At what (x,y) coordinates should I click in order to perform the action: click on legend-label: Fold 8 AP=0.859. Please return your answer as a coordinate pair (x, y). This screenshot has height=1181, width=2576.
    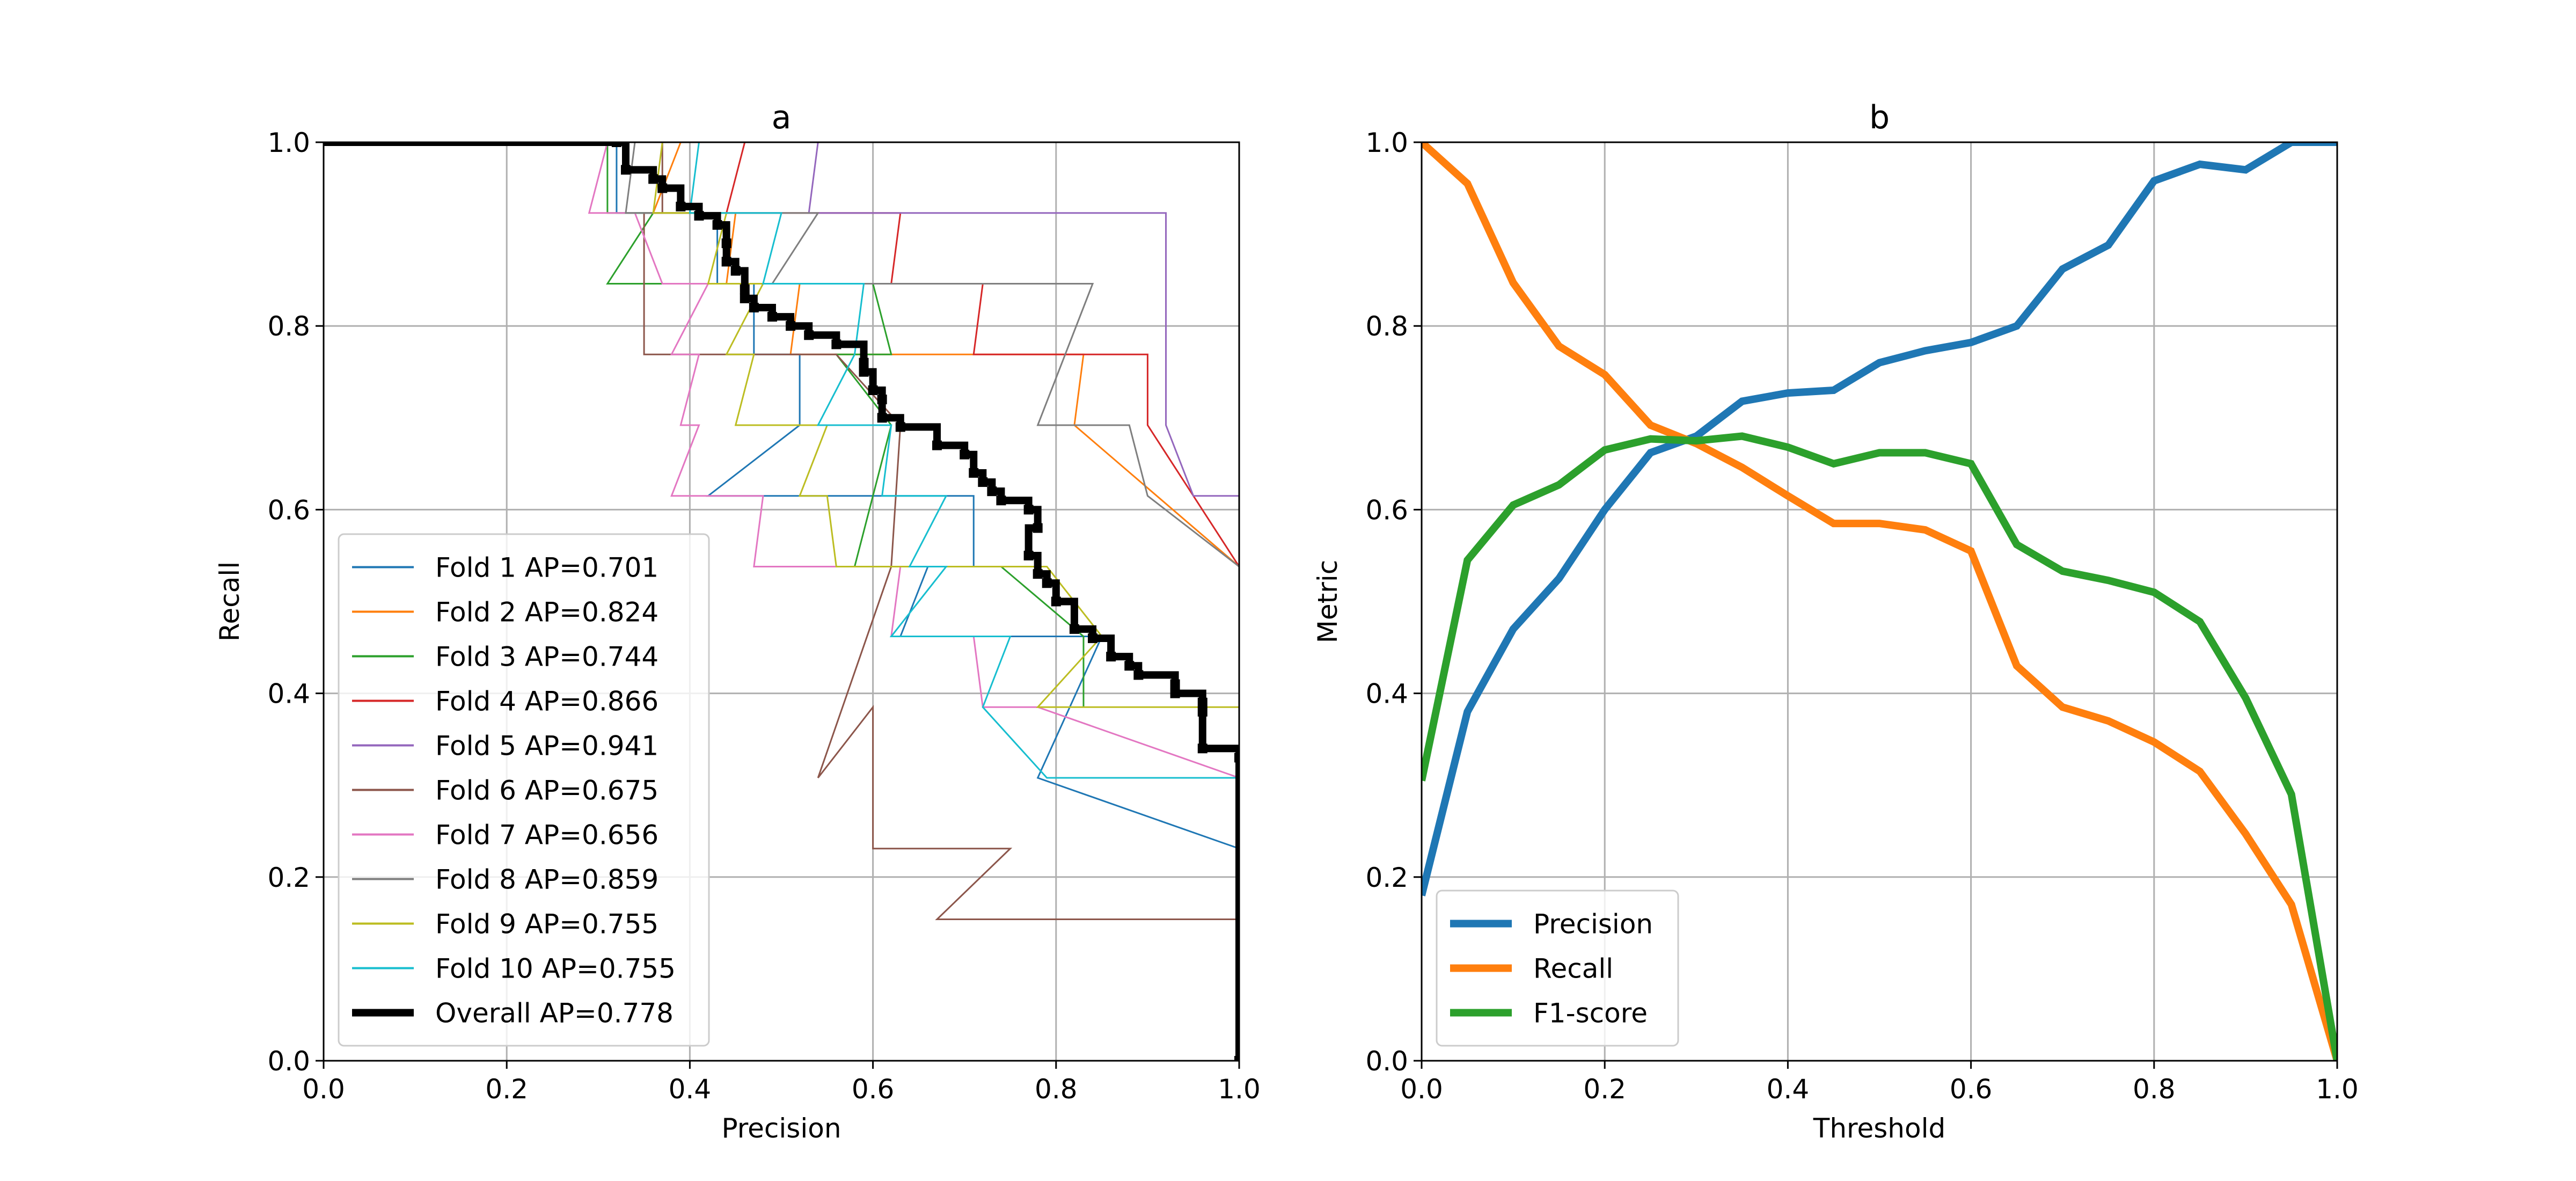
    Looking at the image, I should click on (546, 880).